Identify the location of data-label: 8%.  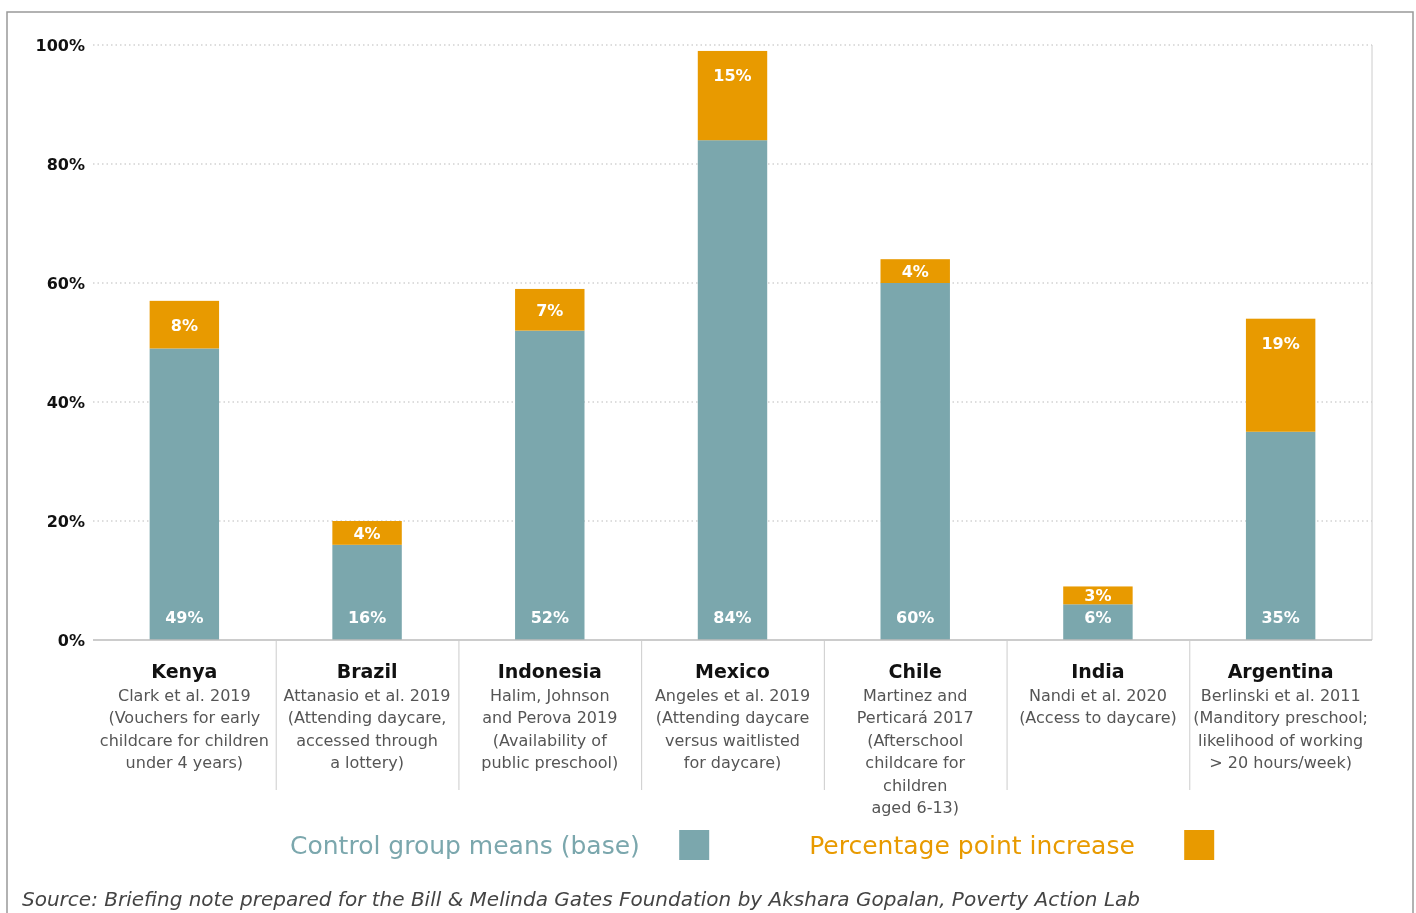
(184, 325).